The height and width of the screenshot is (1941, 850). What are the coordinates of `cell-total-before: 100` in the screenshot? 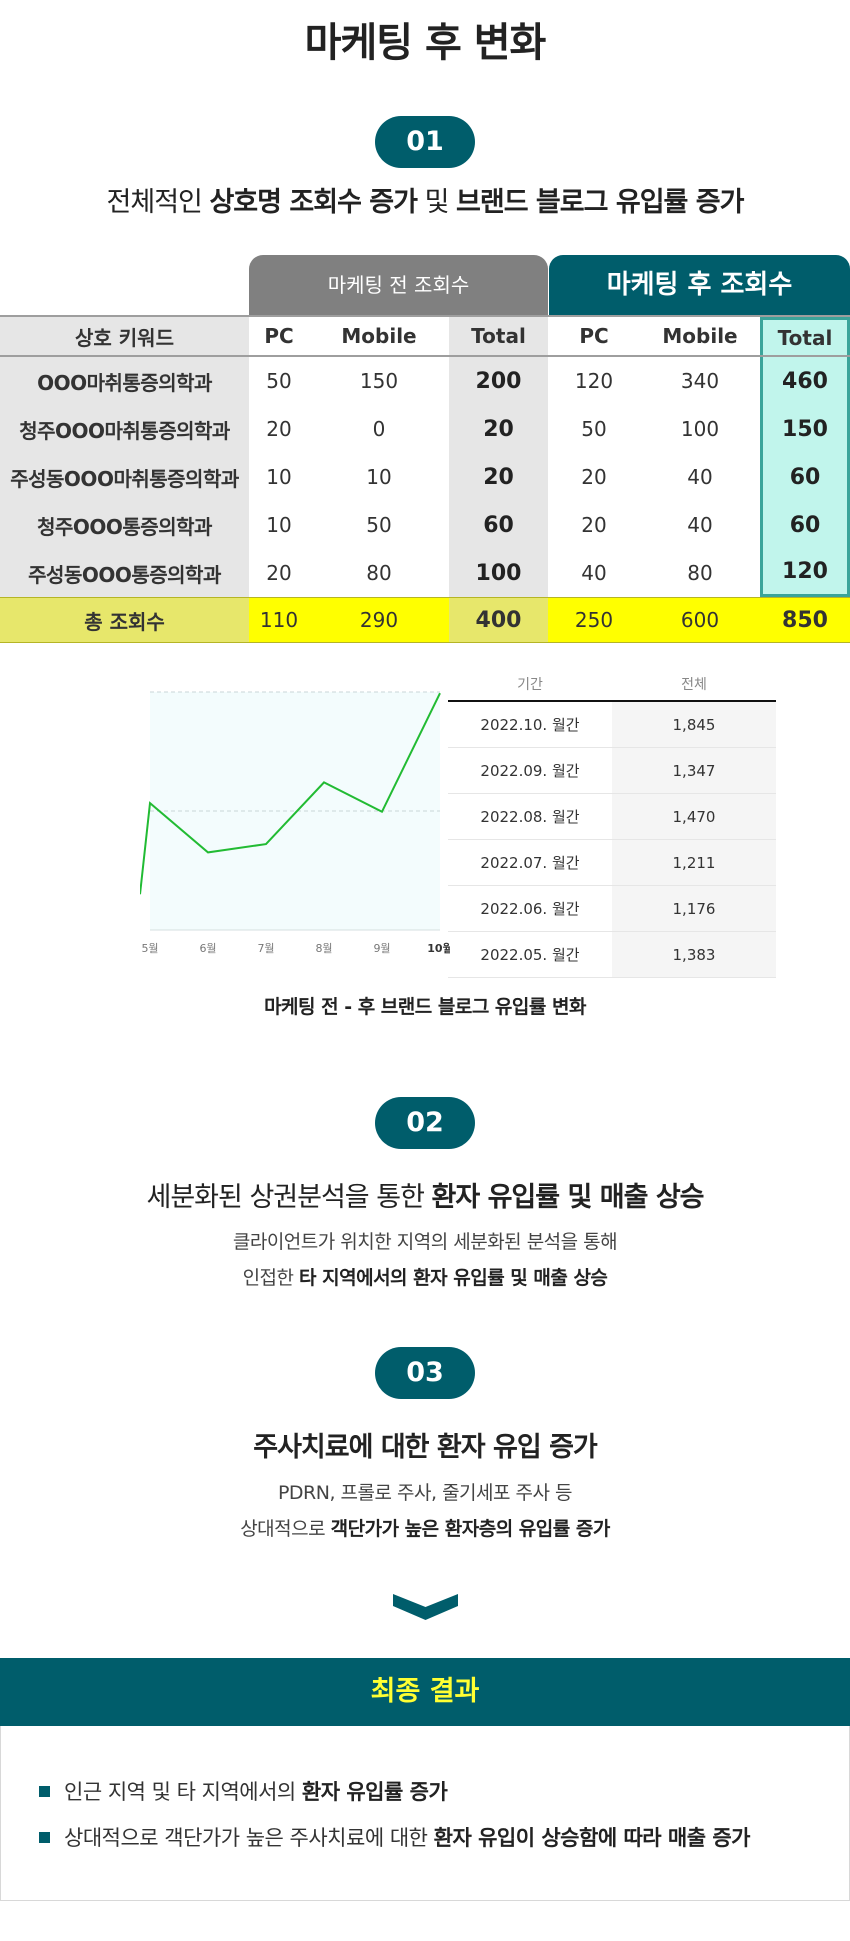 It's located at (498, 573).